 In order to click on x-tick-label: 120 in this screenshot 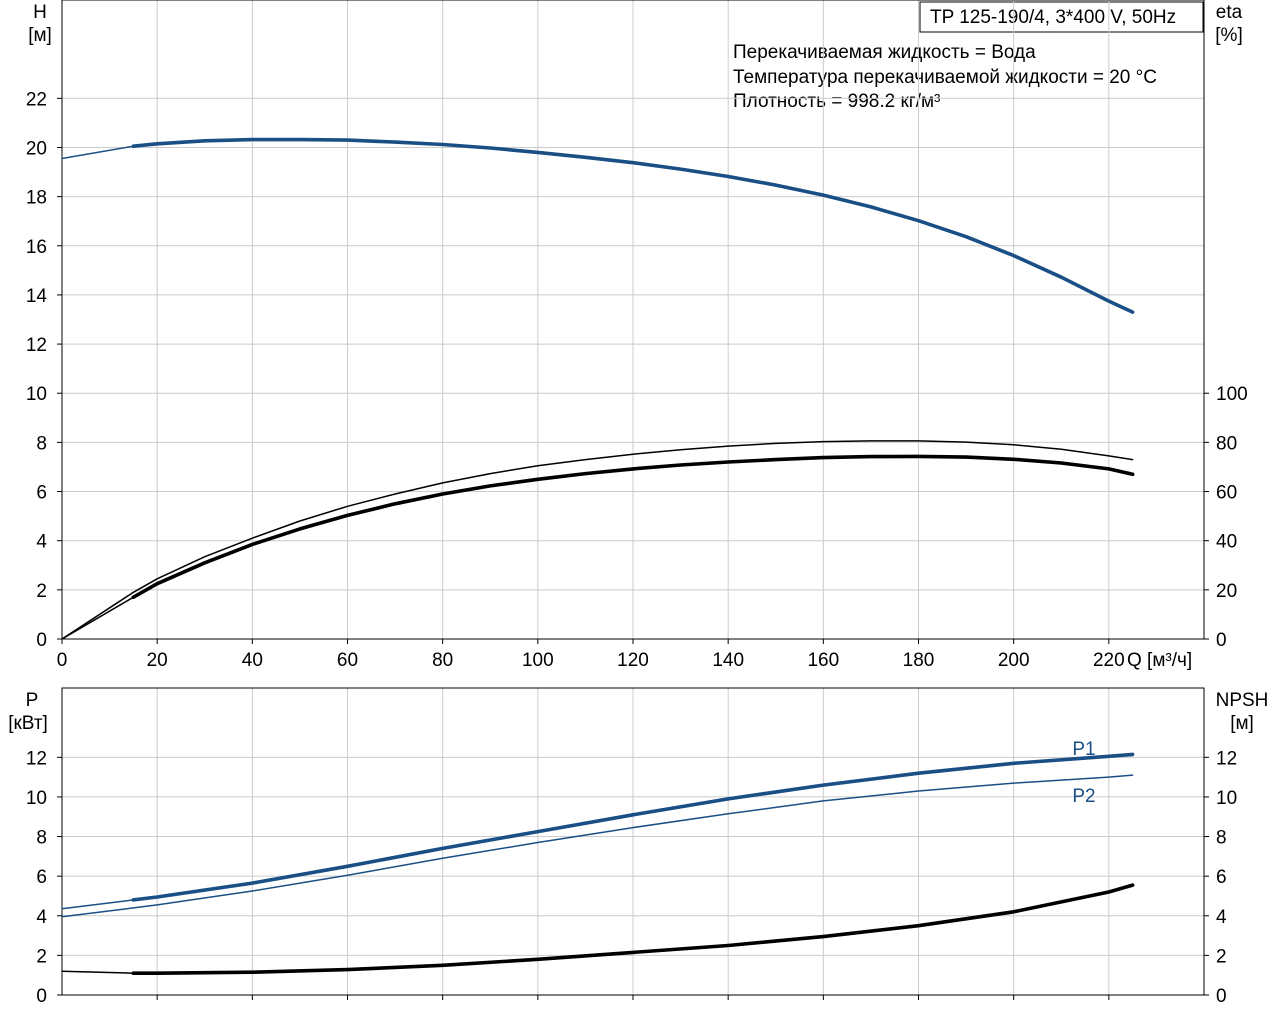, I will do `click(633, 660)`.